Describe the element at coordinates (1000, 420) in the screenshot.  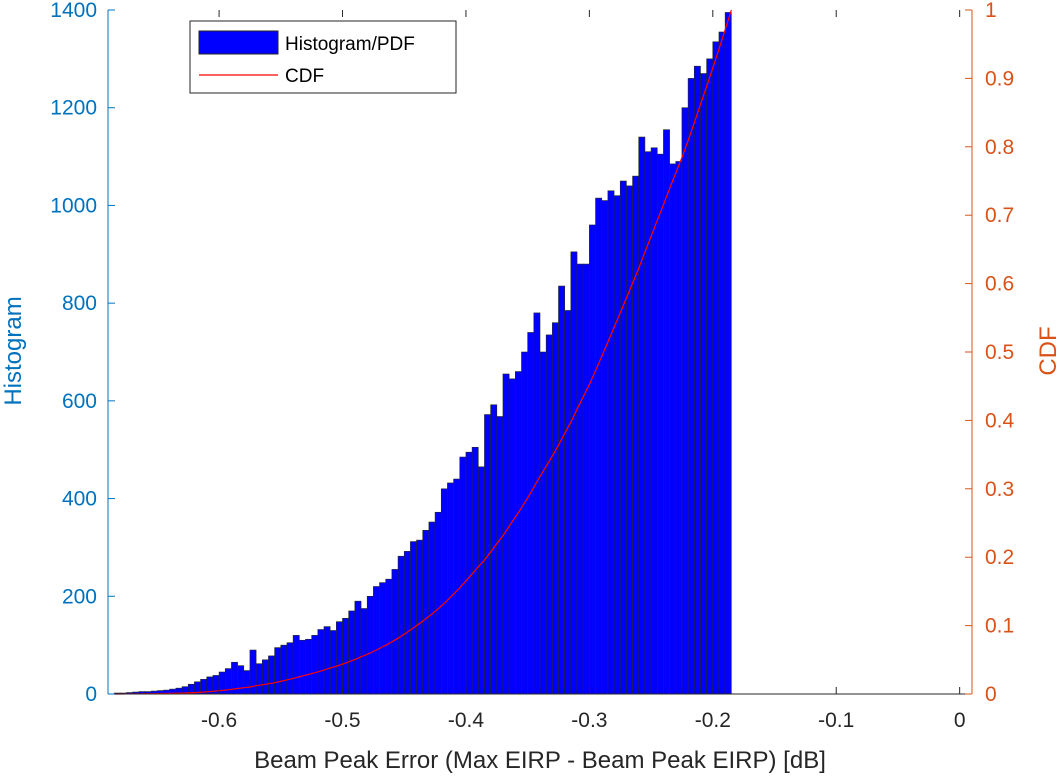
I see `y2-tick-label: 0.4` at that location.